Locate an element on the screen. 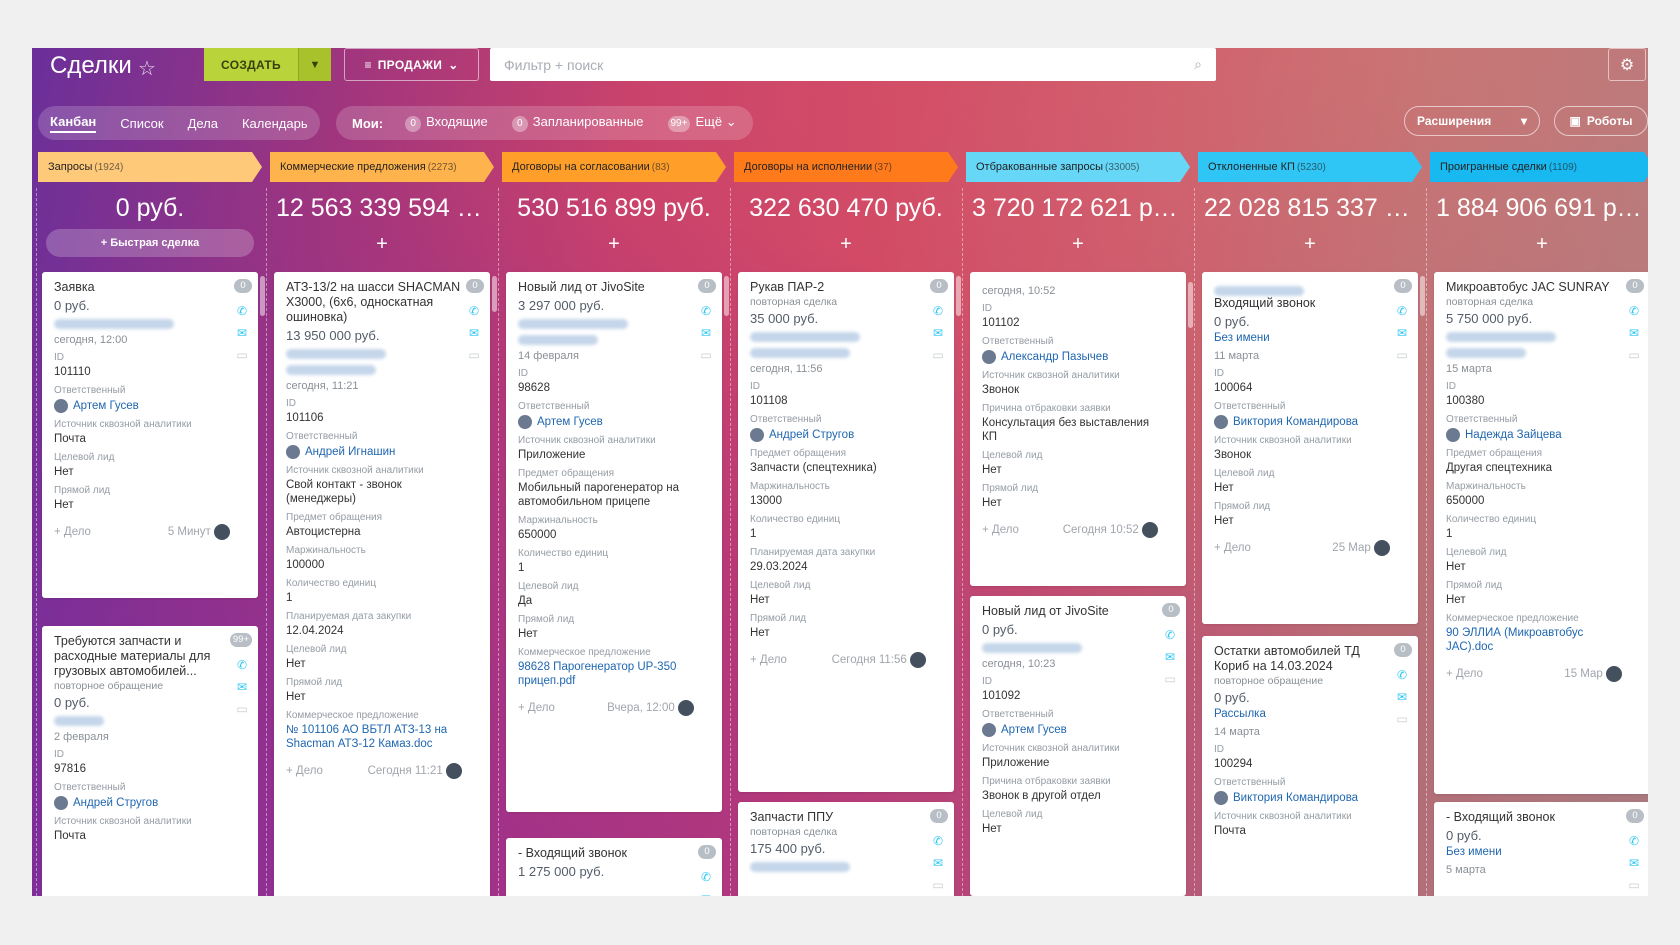  incoming-filter: 0 Входящие is located at coordinates (446, 123).